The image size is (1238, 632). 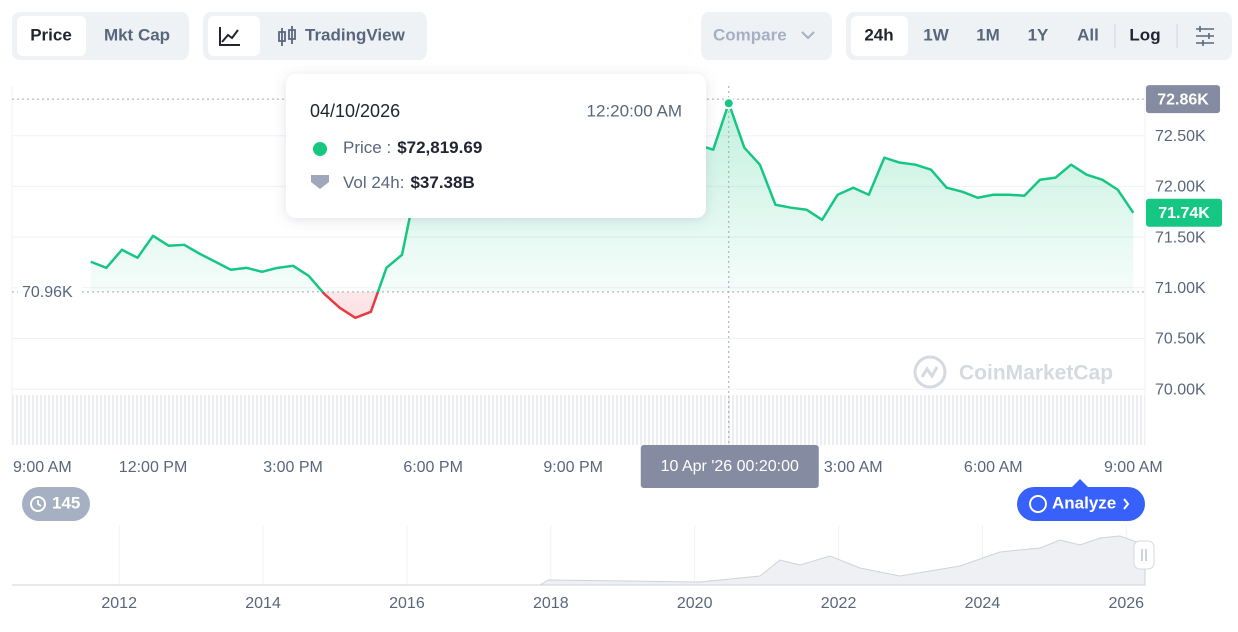 What do you see at coordinates (750, 34) in the screenshot?
I see `compare-button: Compare` at bounding box center [750, 34].